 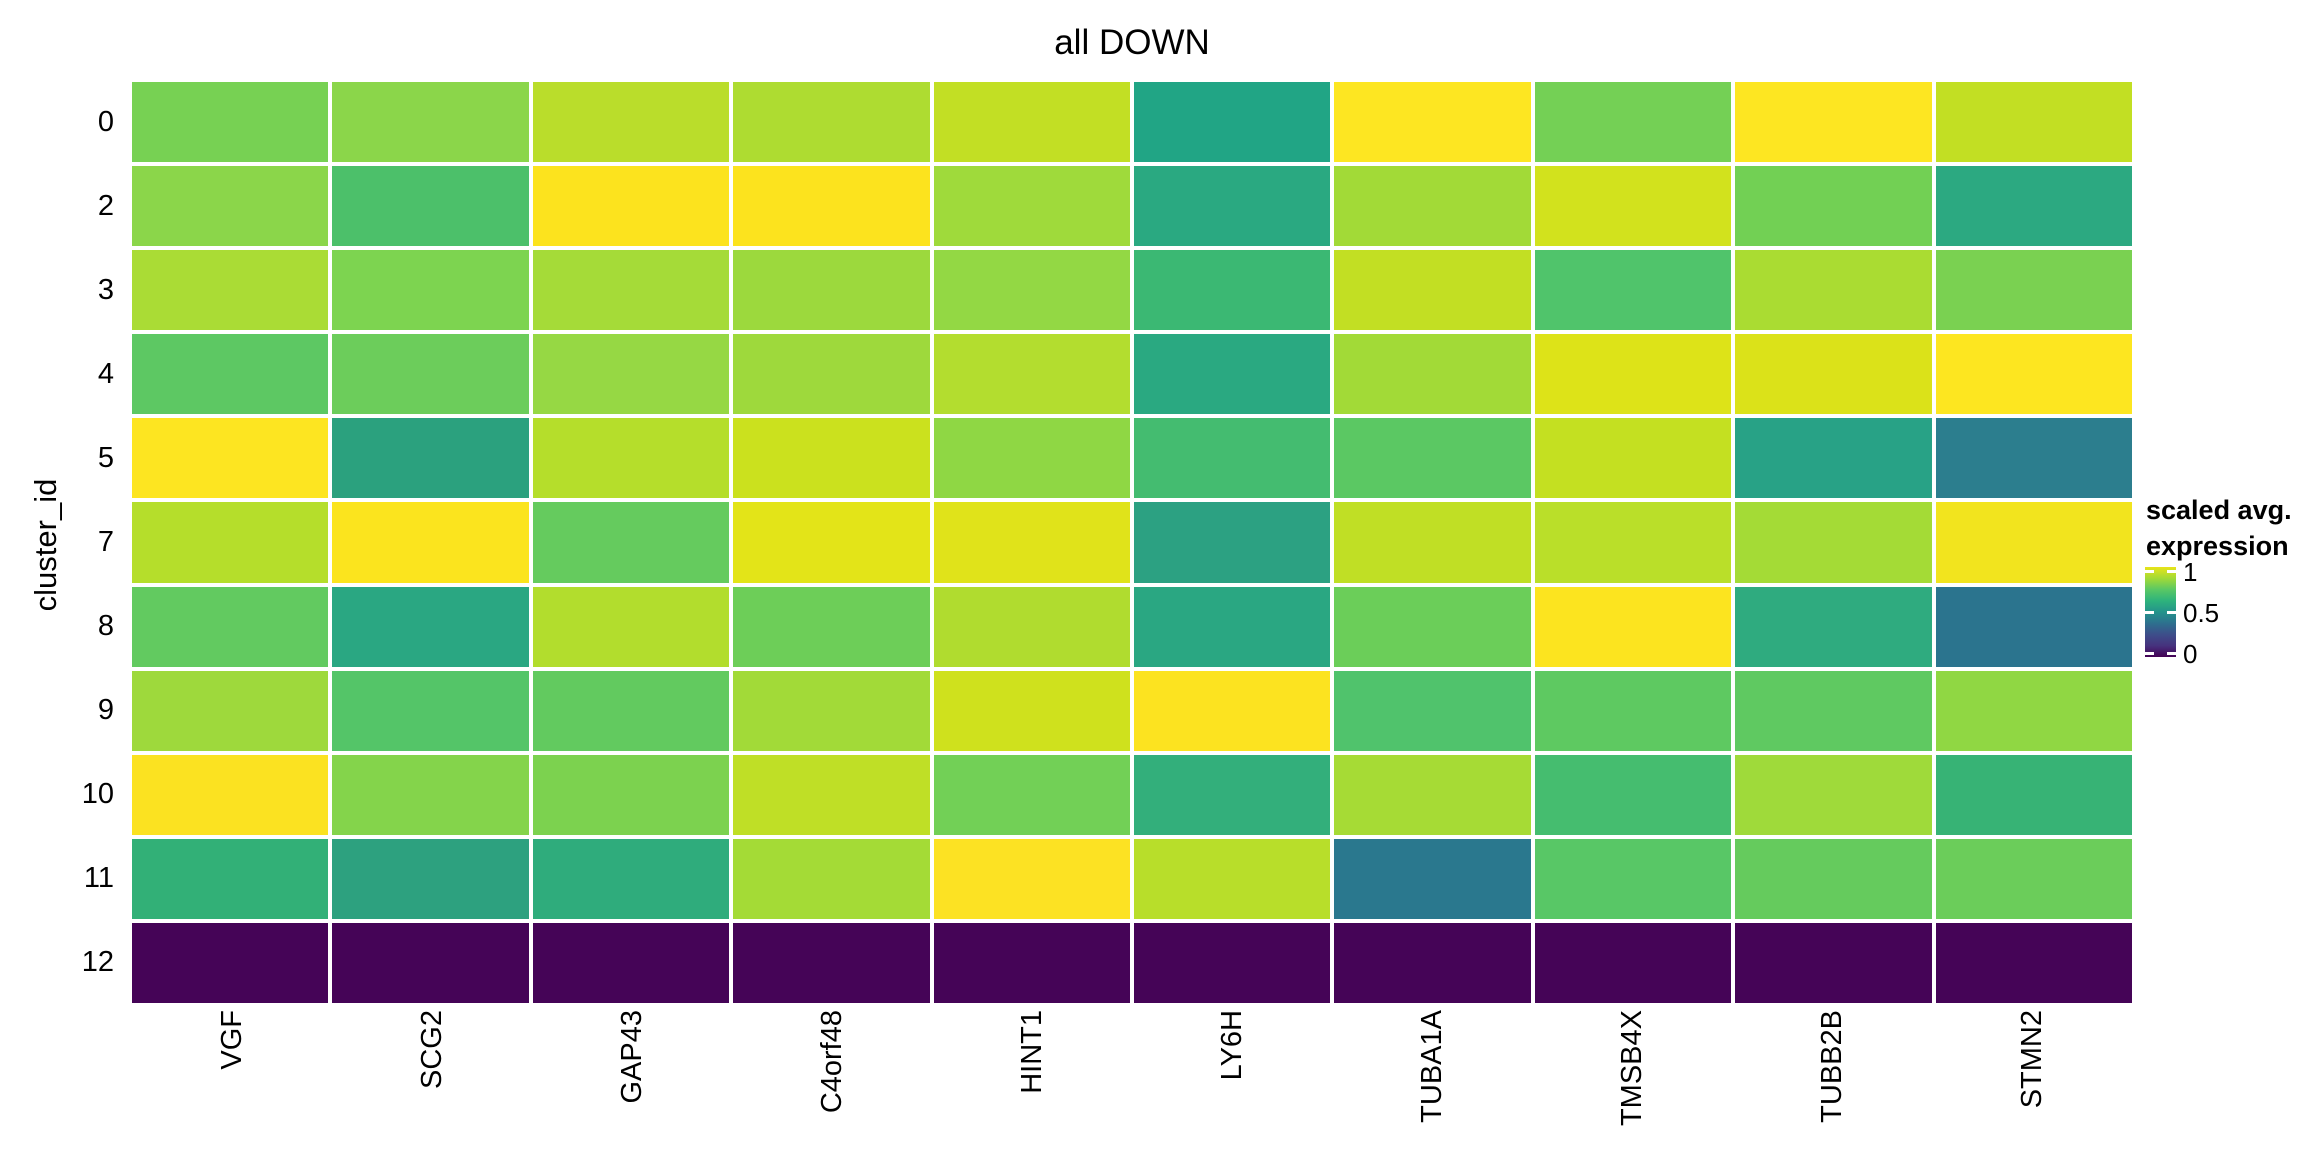 I want to click on y-tick-label: 2, so click(x=105, y=205).